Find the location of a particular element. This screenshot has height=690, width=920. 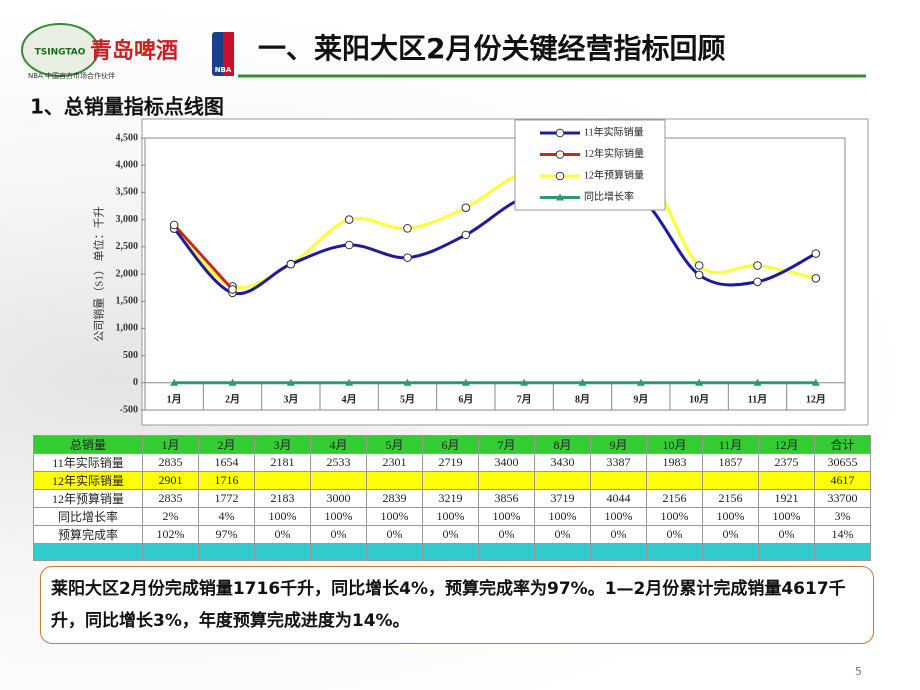

logo-brand-en: TSINGTAO is located at coordinates (60, 53).